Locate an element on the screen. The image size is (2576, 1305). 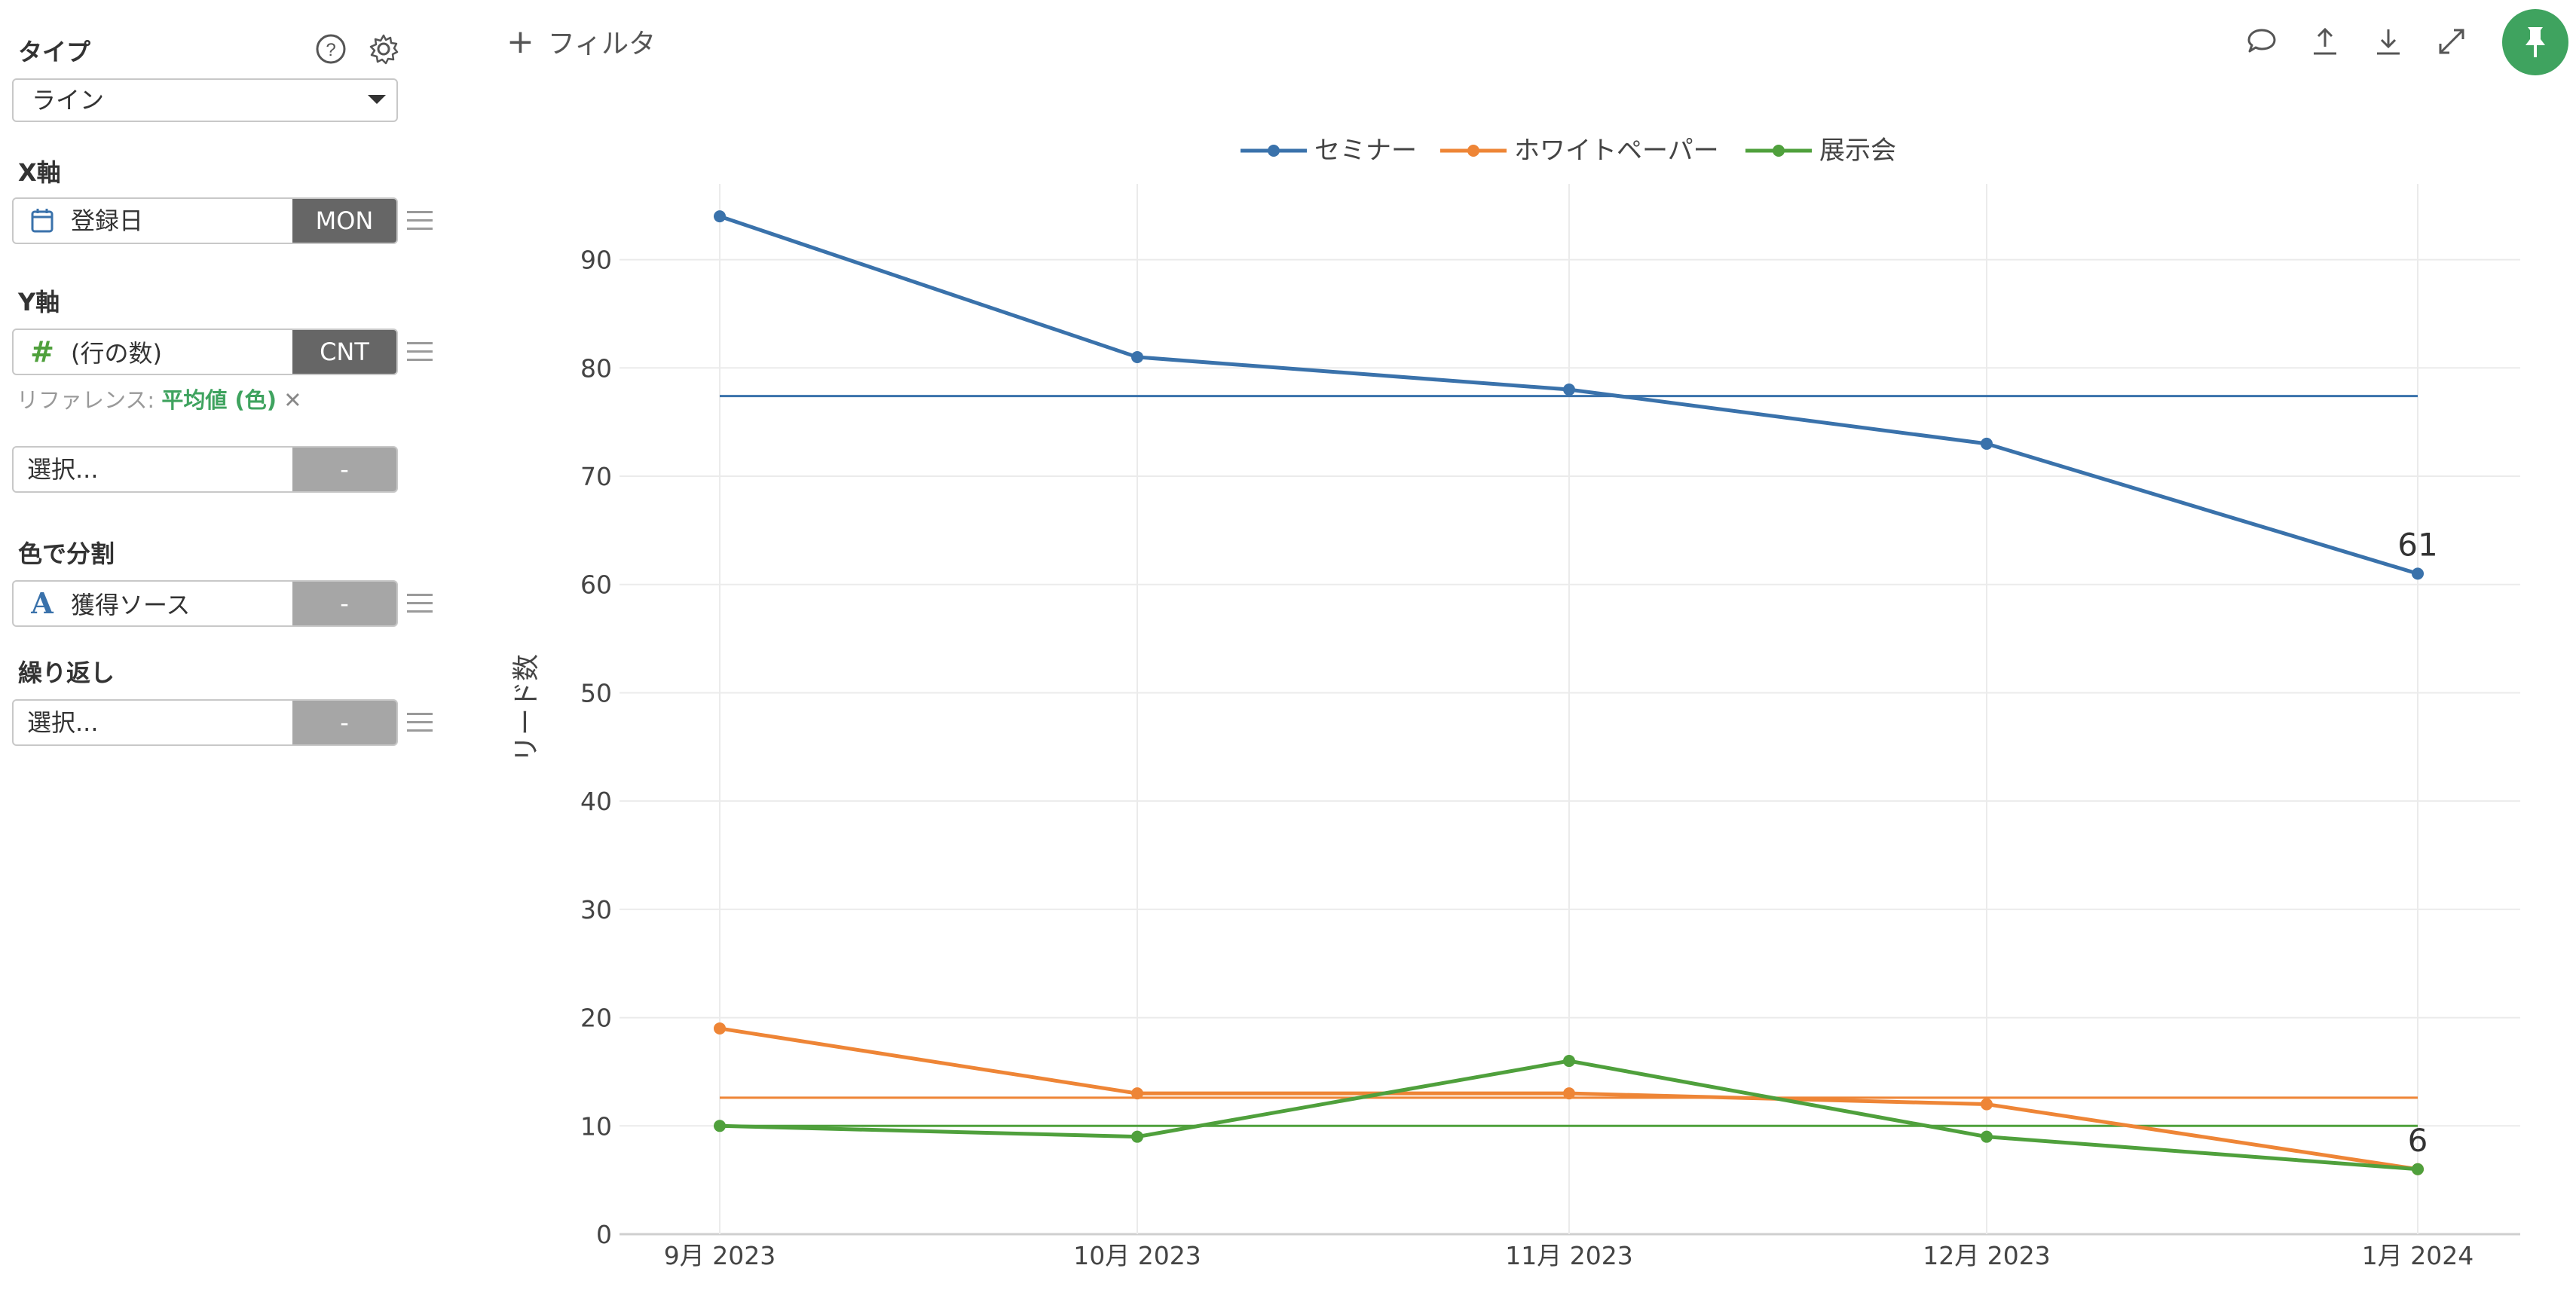
y-tick-label: 20 is located at coordinates (596, 1018).